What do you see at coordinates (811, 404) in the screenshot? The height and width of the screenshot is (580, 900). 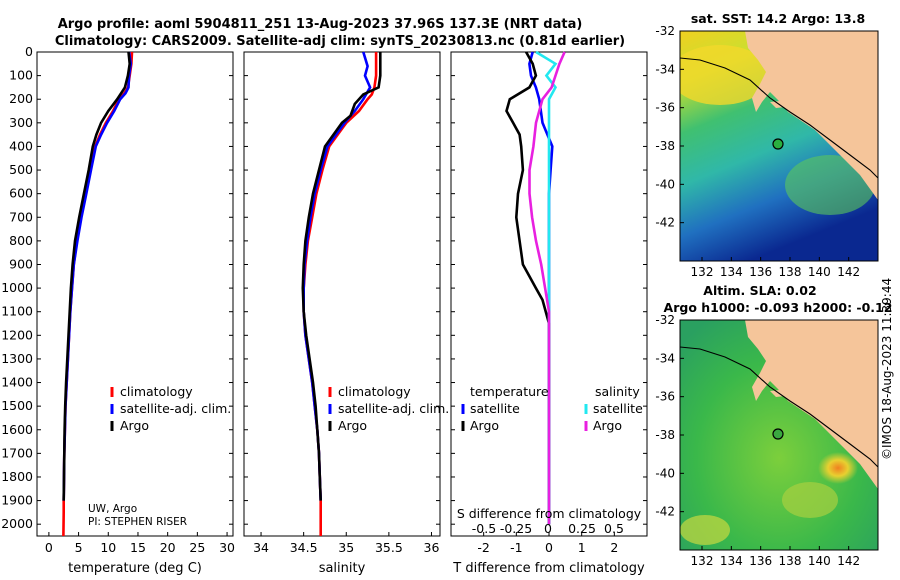 I see `sla-land` at bounding box center [811, 404].